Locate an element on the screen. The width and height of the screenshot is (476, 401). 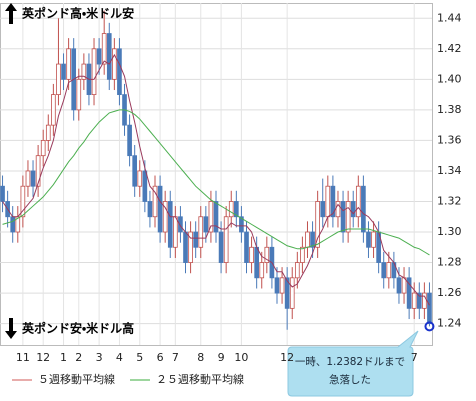
up-arrow is located at coordinates (11, 13).